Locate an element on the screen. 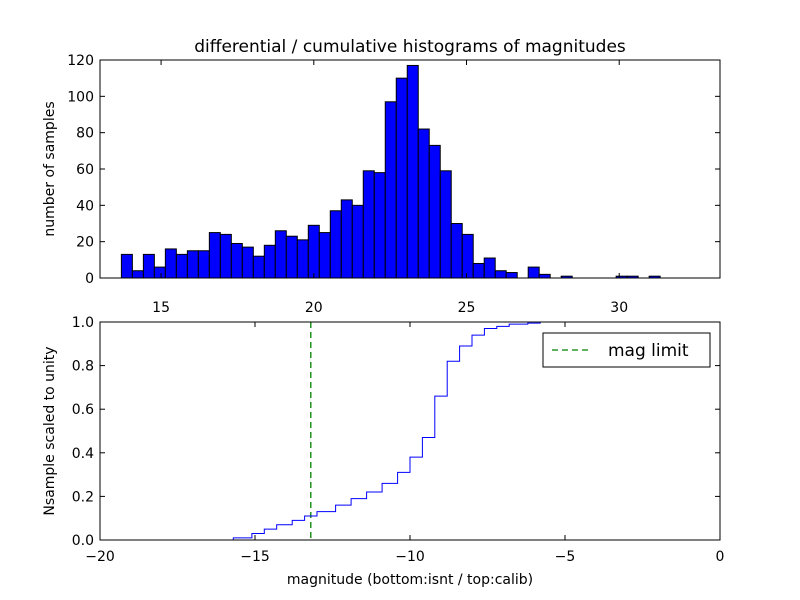 The image size is (800, 600). y-tick-label: 120 is located at coordinates (80, 61).